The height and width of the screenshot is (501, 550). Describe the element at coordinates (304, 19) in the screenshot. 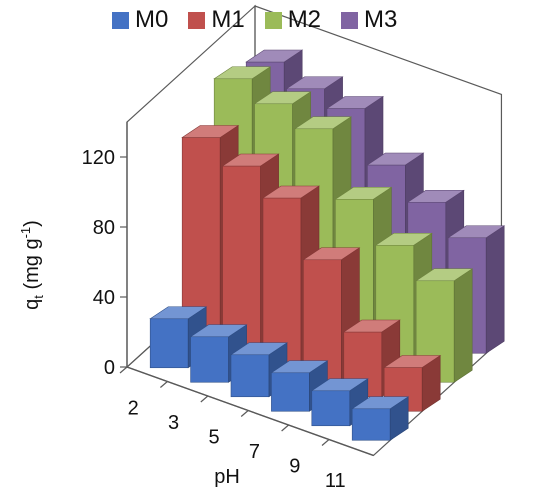

I see `legend-label: M2` at that location.